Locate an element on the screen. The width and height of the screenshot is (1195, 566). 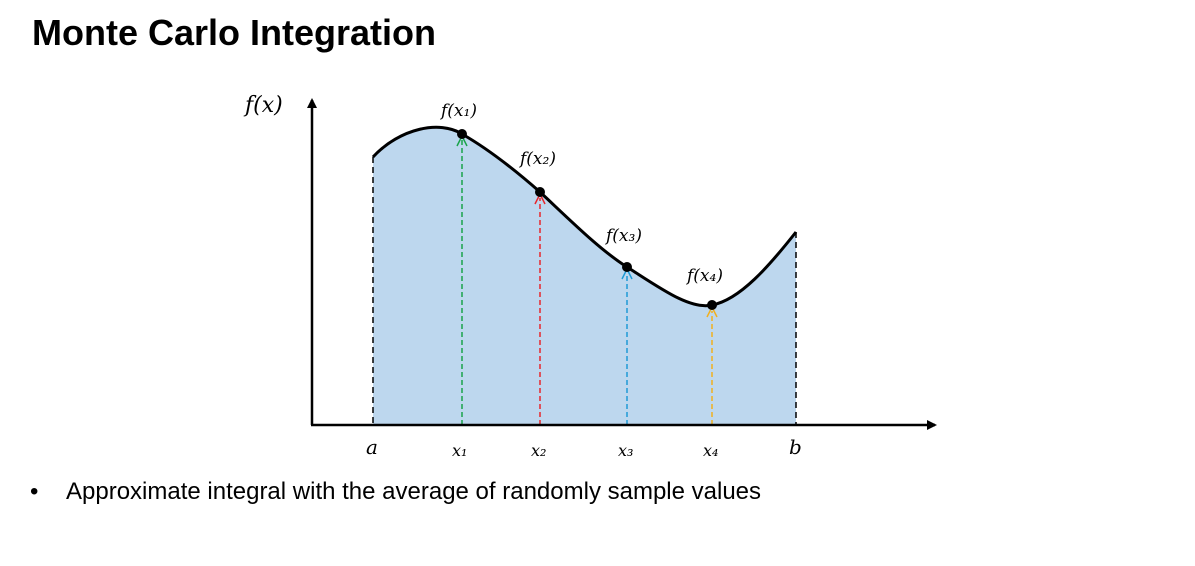
sample-f-label-3: f(x₃) is located at coordinates (623, 236).